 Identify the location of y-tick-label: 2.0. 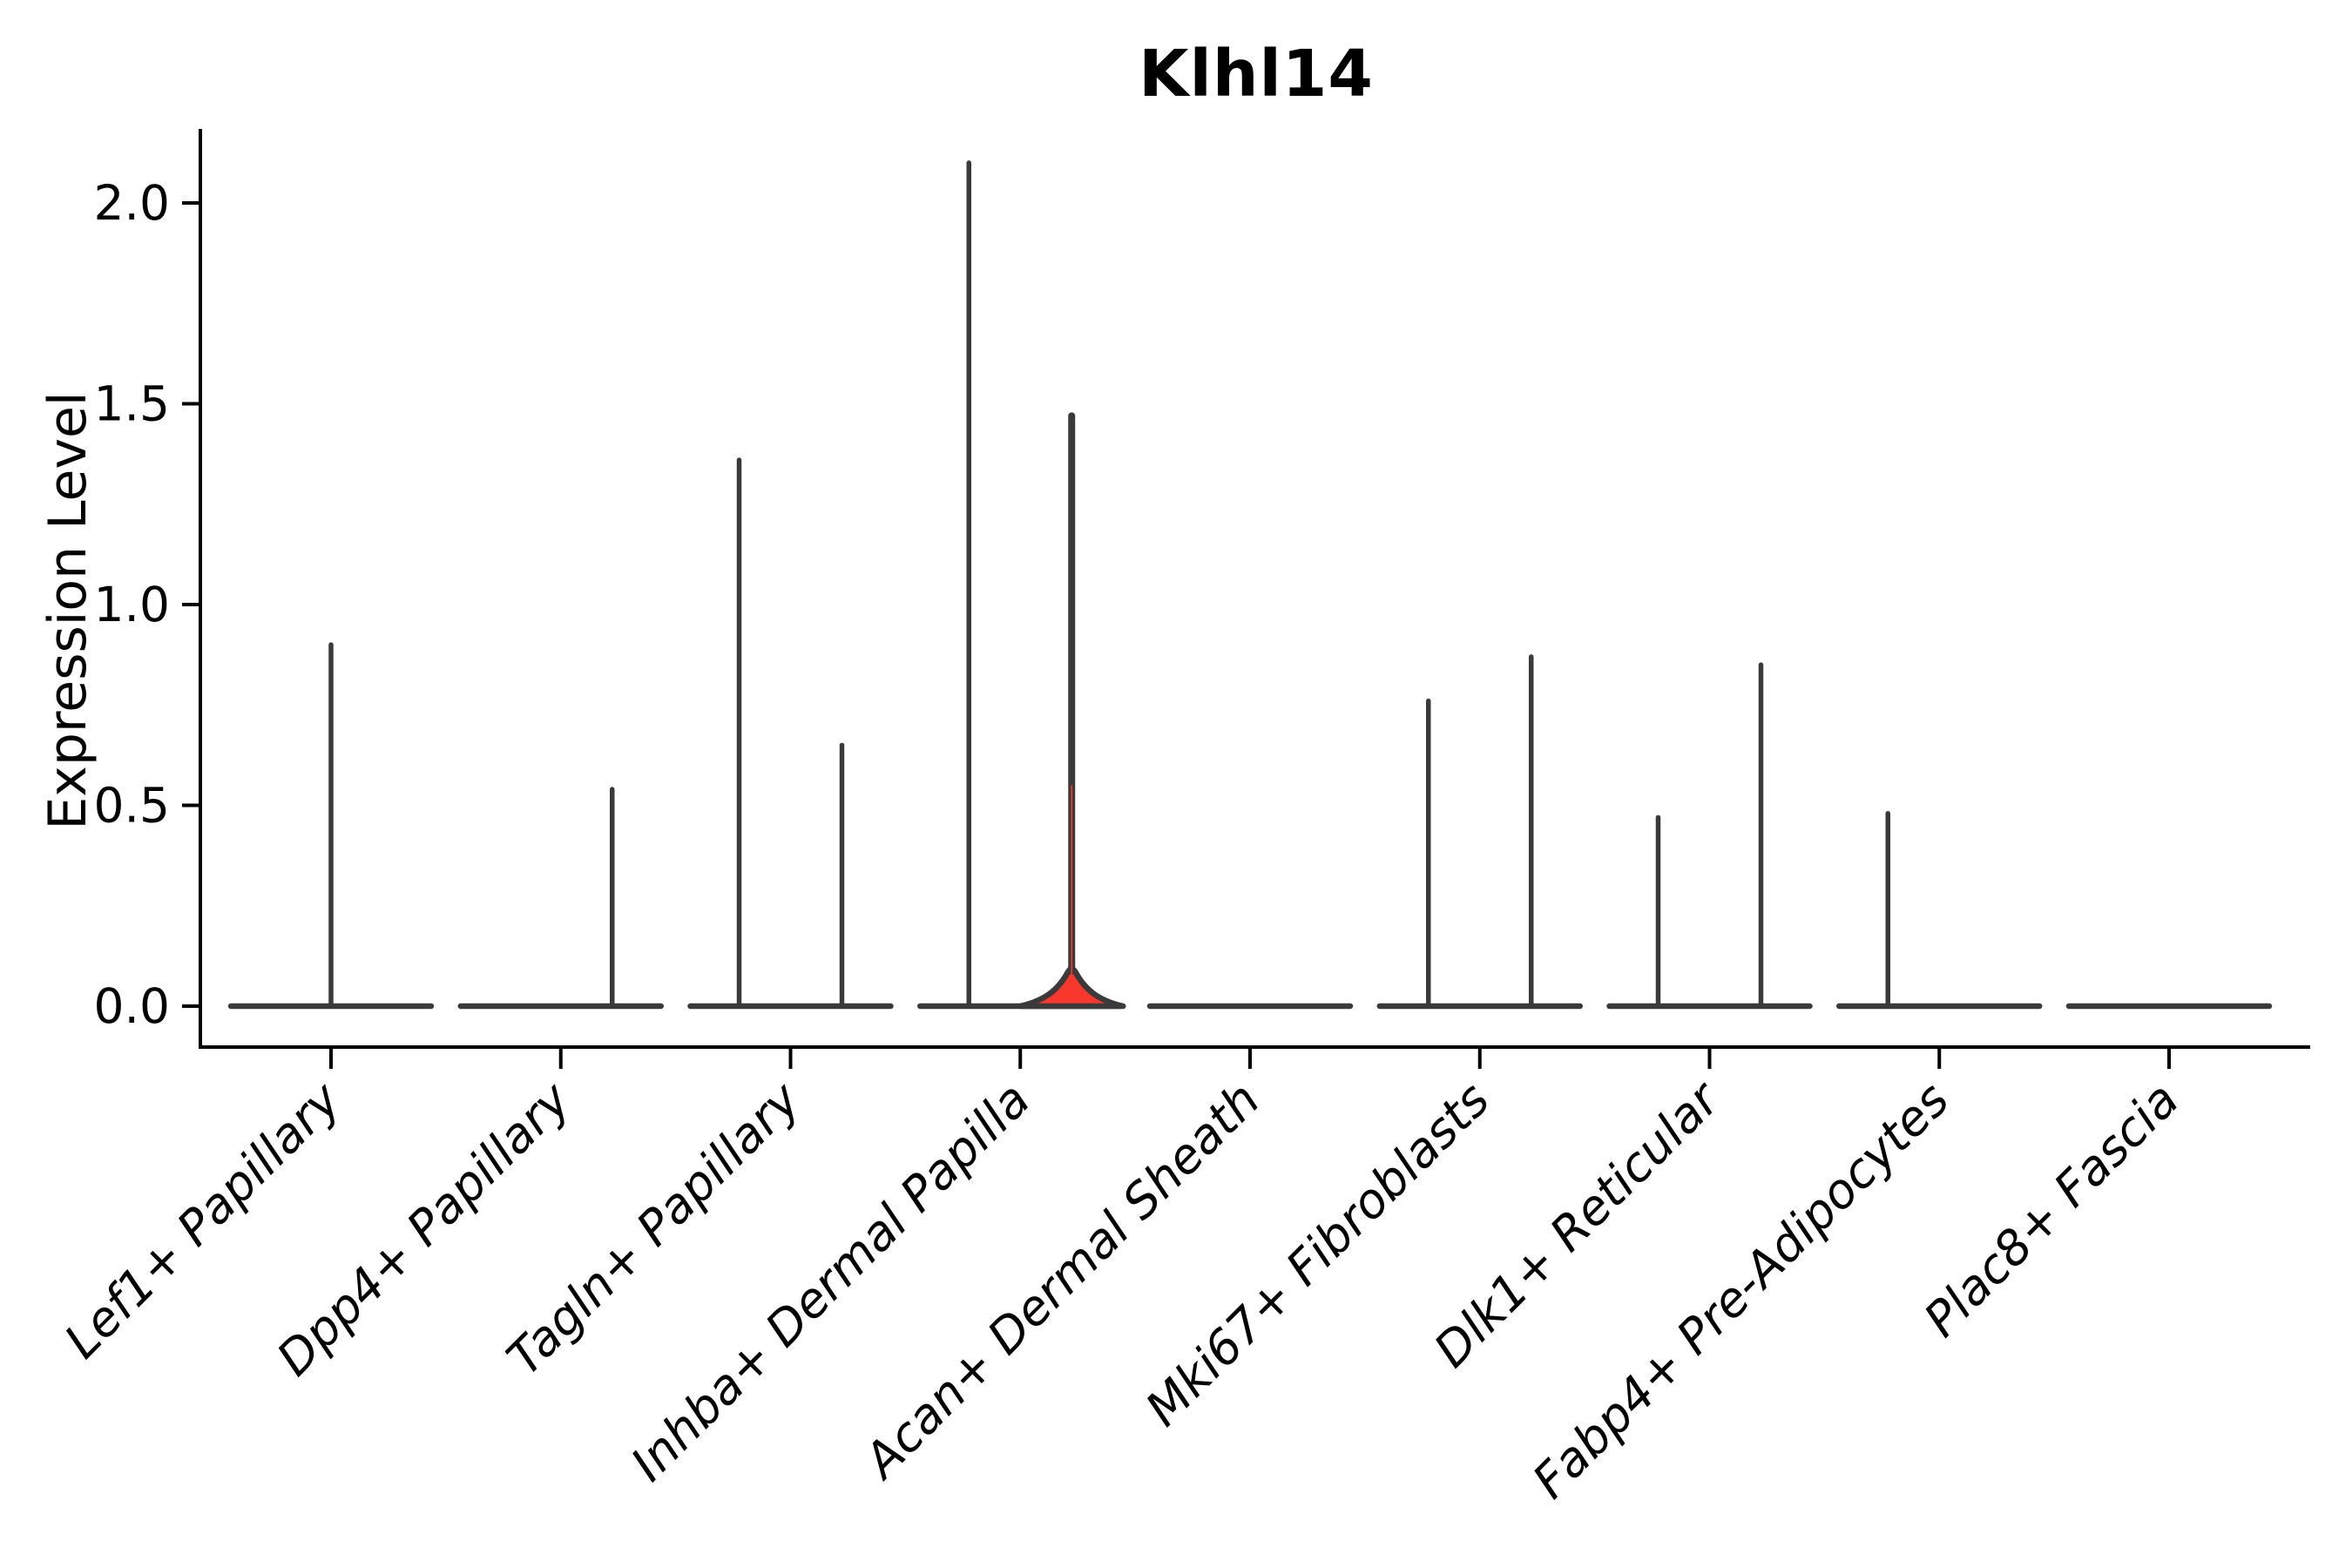
(132, 203).